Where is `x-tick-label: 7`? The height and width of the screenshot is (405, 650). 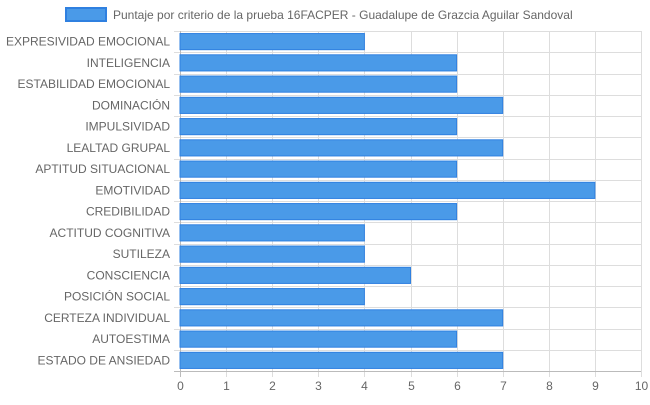 x-tick-label: 7 is located at coordinates (503, 386).